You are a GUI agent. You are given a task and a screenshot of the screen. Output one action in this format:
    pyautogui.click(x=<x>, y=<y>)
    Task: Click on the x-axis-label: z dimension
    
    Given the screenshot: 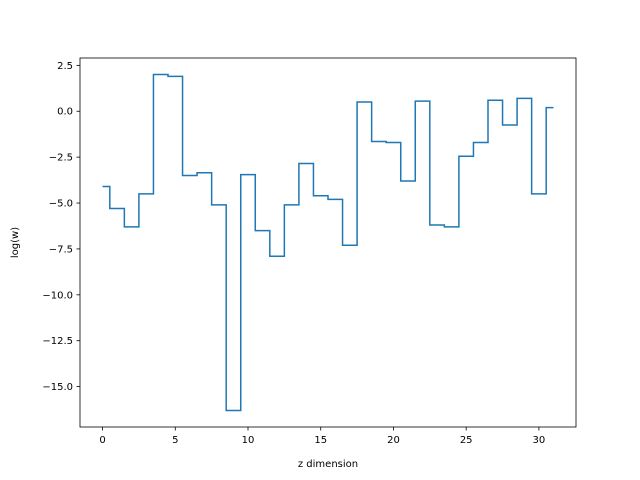 What is the action you would take?
    pyautogui.click(x=328, y=464)
    